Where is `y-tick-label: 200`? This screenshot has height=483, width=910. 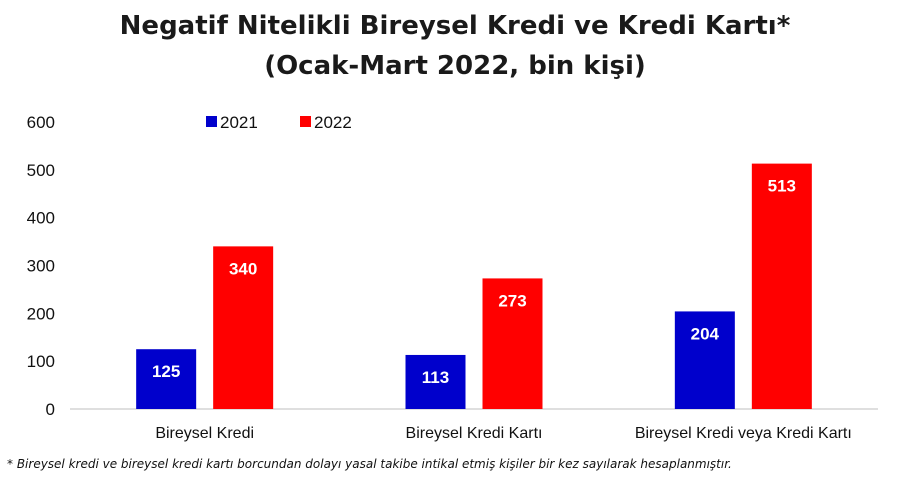 y-tick-label: 200 is located at coordinates (41, 313).